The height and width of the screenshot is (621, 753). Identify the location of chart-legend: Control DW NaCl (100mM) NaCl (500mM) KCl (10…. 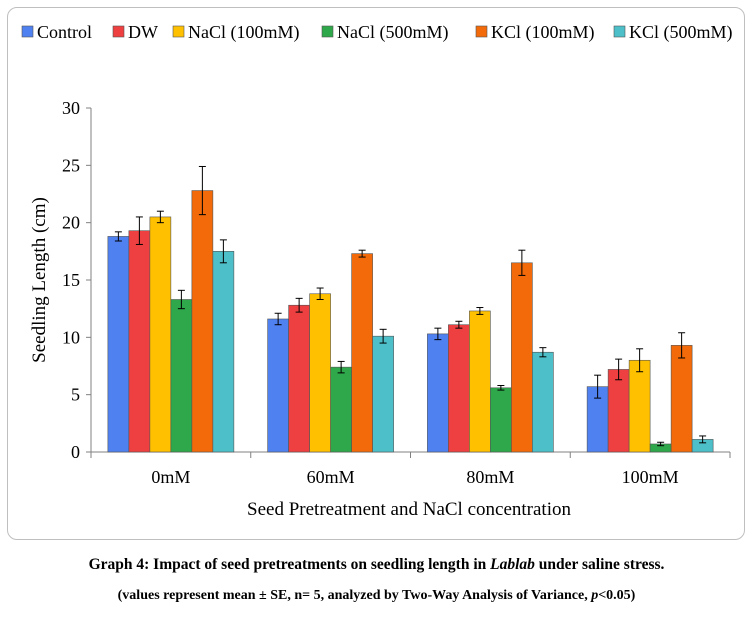
(377, 32).